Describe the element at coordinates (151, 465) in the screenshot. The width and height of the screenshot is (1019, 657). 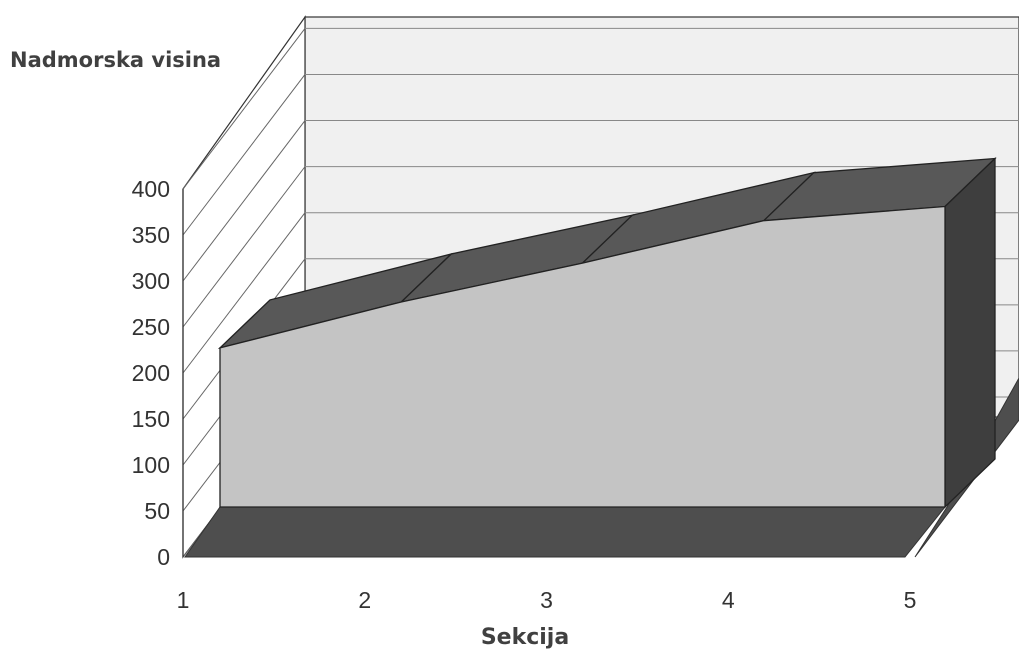
I see `y-tick-label: 100` at that location.